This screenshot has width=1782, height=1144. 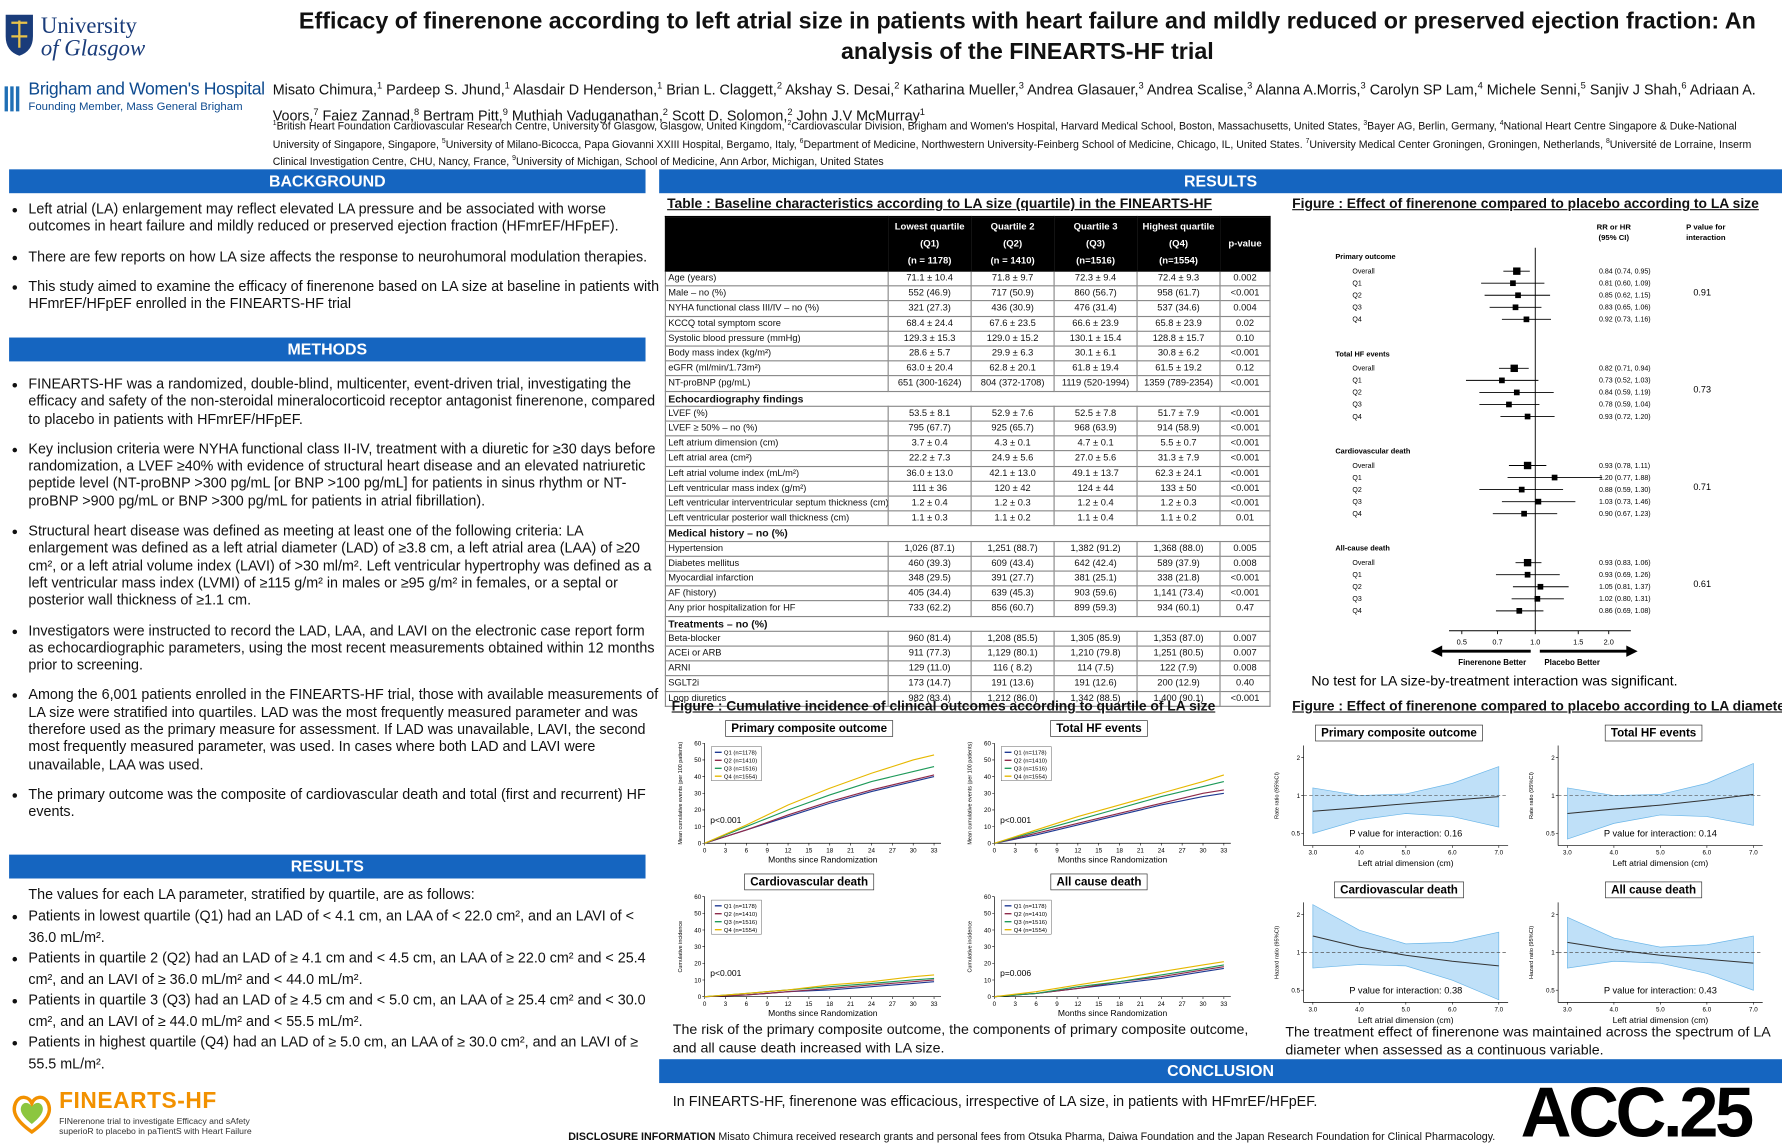 I want to click on p-value: P value for interaction: 0.14, so click(x=1660, y=833).